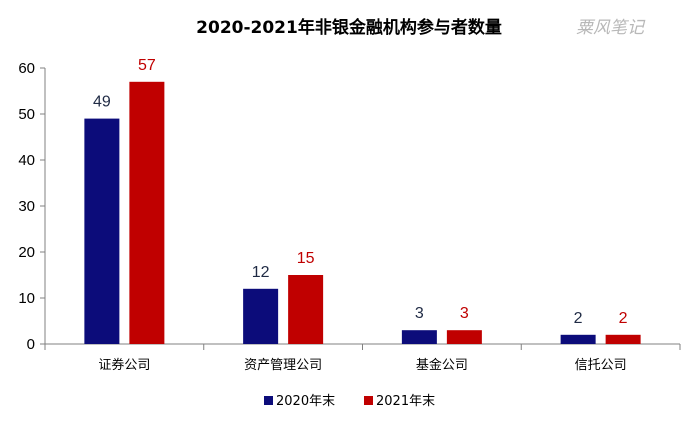 The image size is (698, 433). I want to click on x-tick-label: 资产管理公司, so click(283, 365).